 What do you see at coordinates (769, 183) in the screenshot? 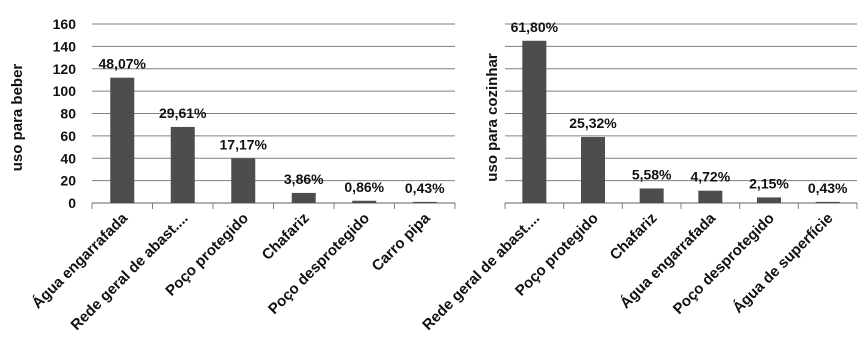
I see `data-label: 2,15%` at bounding box center [769, 183].